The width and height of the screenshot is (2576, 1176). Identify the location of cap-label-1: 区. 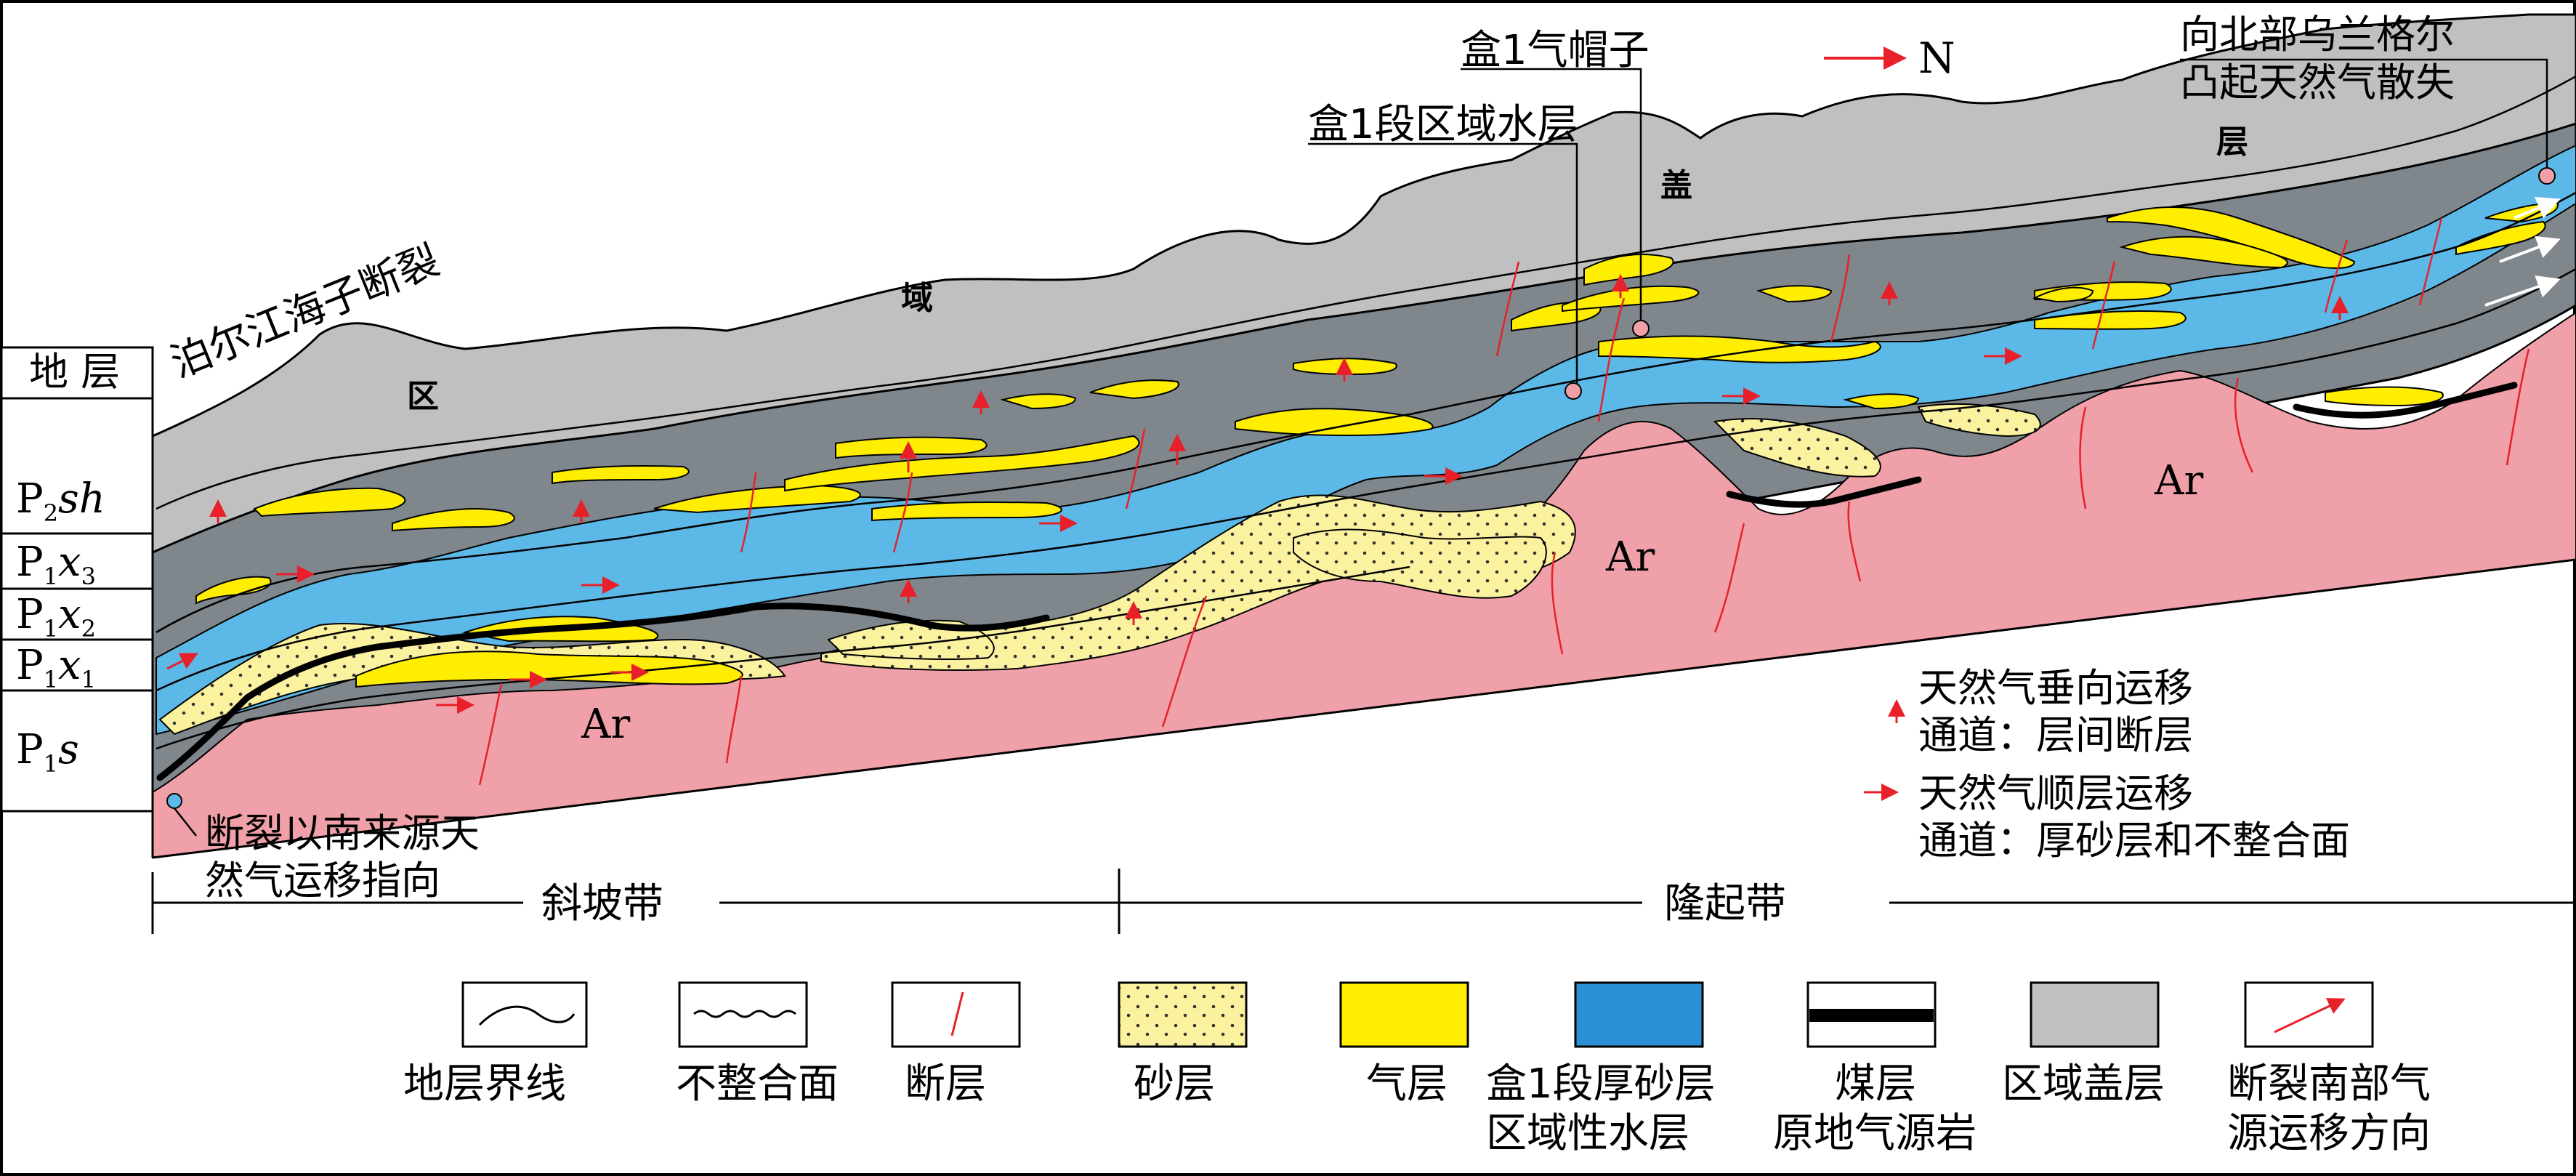
(423, 396).